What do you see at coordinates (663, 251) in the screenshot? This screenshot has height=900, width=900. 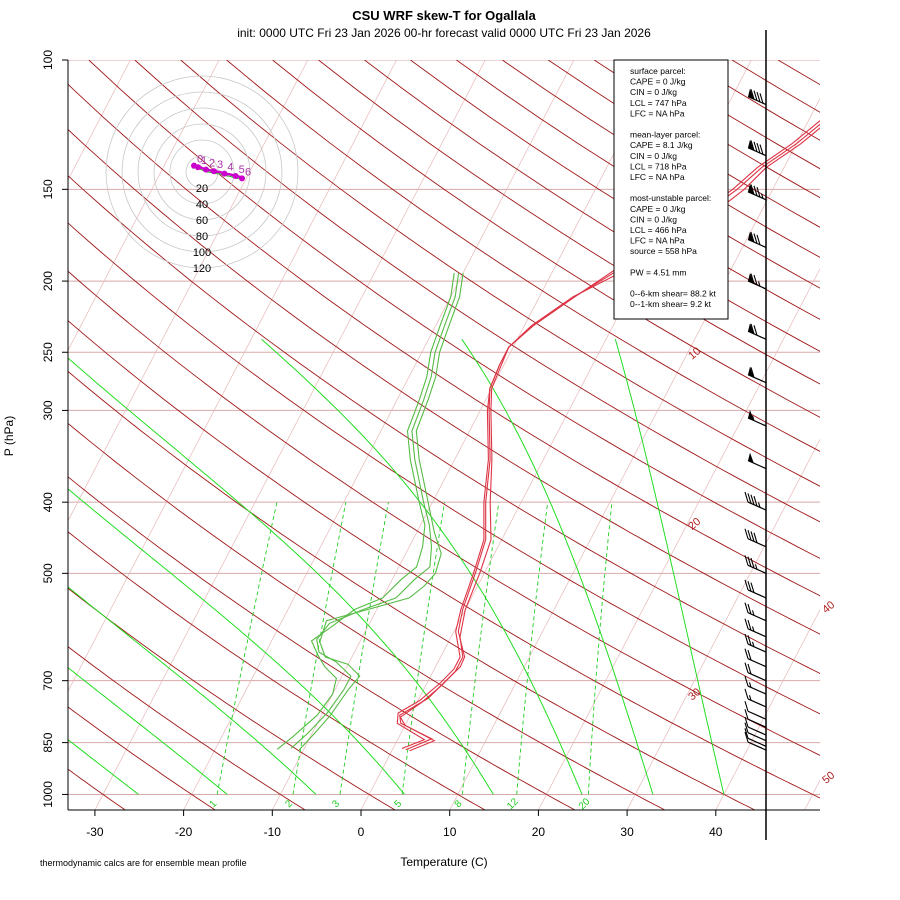 I see `stats-line: source = 558 hPa` at bounding box center [663, 251].